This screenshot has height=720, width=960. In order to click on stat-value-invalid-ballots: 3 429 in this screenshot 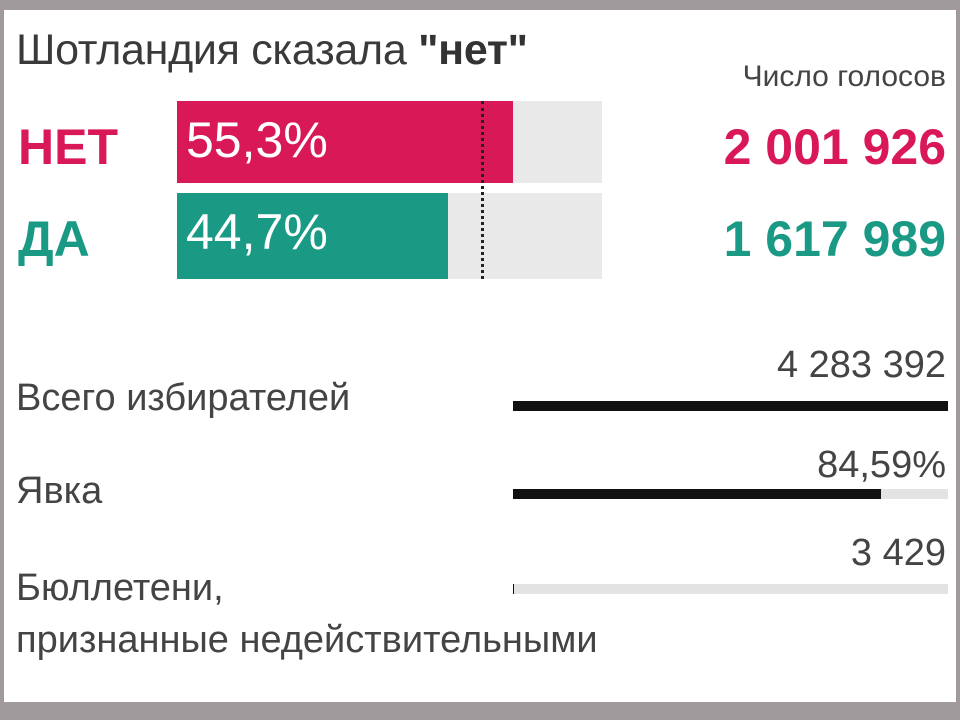, I will do `click(898, 553)`.